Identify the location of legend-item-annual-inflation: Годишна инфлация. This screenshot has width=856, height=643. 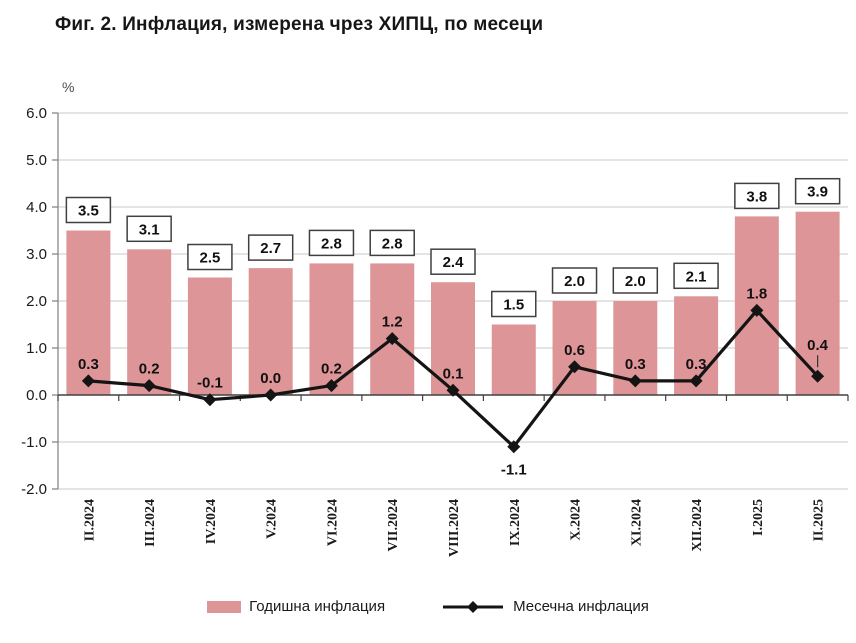
(296, 606).